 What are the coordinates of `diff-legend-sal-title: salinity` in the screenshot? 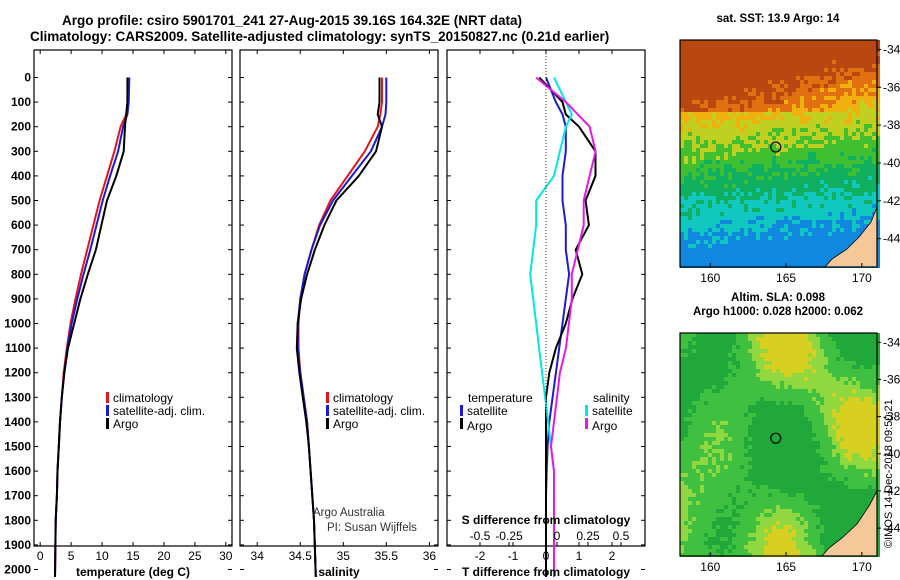 It's located at (611, 398).